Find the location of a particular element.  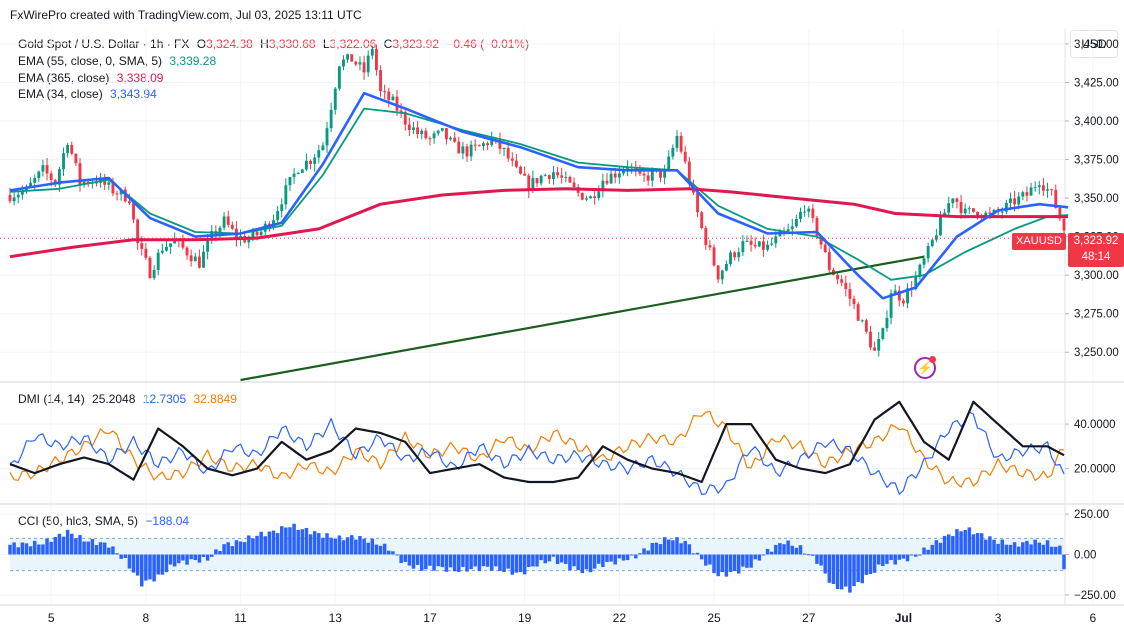

currency-button: USD is located at coordinates (1094, 44).